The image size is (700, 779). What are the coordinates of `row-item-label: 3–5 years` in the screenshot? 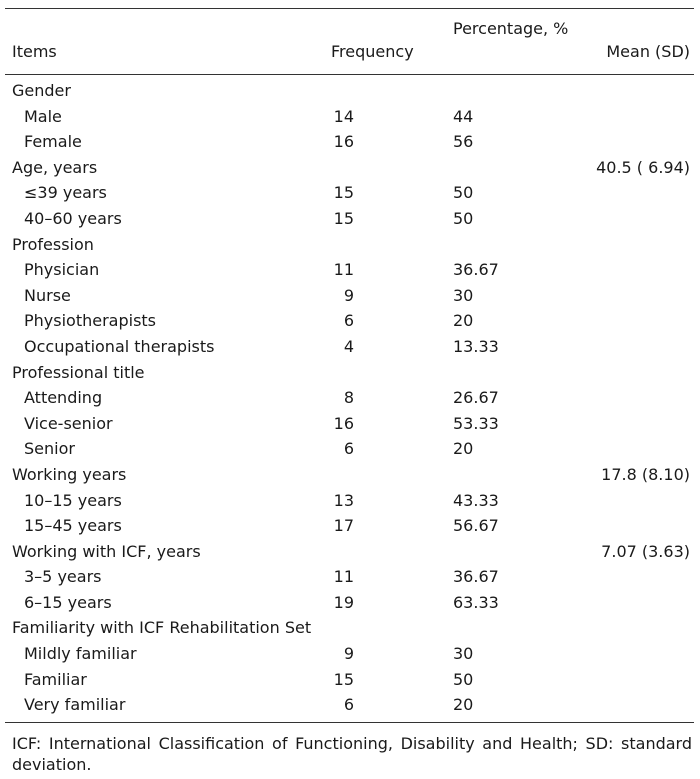 It's located at (63, 577).